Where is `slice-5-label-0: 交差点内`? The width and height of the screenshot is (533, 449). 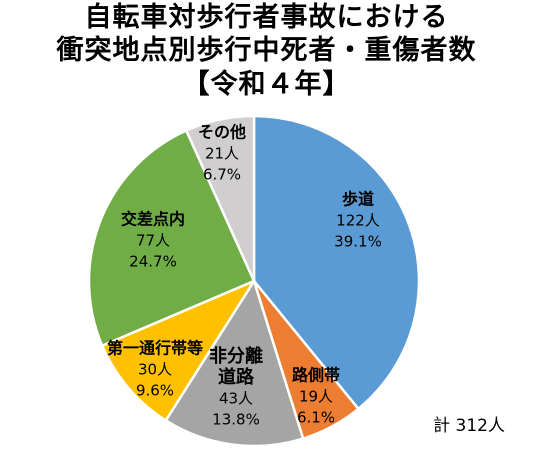
slice-5-label-0: 交差点内 is located at coordinates (153, 219).